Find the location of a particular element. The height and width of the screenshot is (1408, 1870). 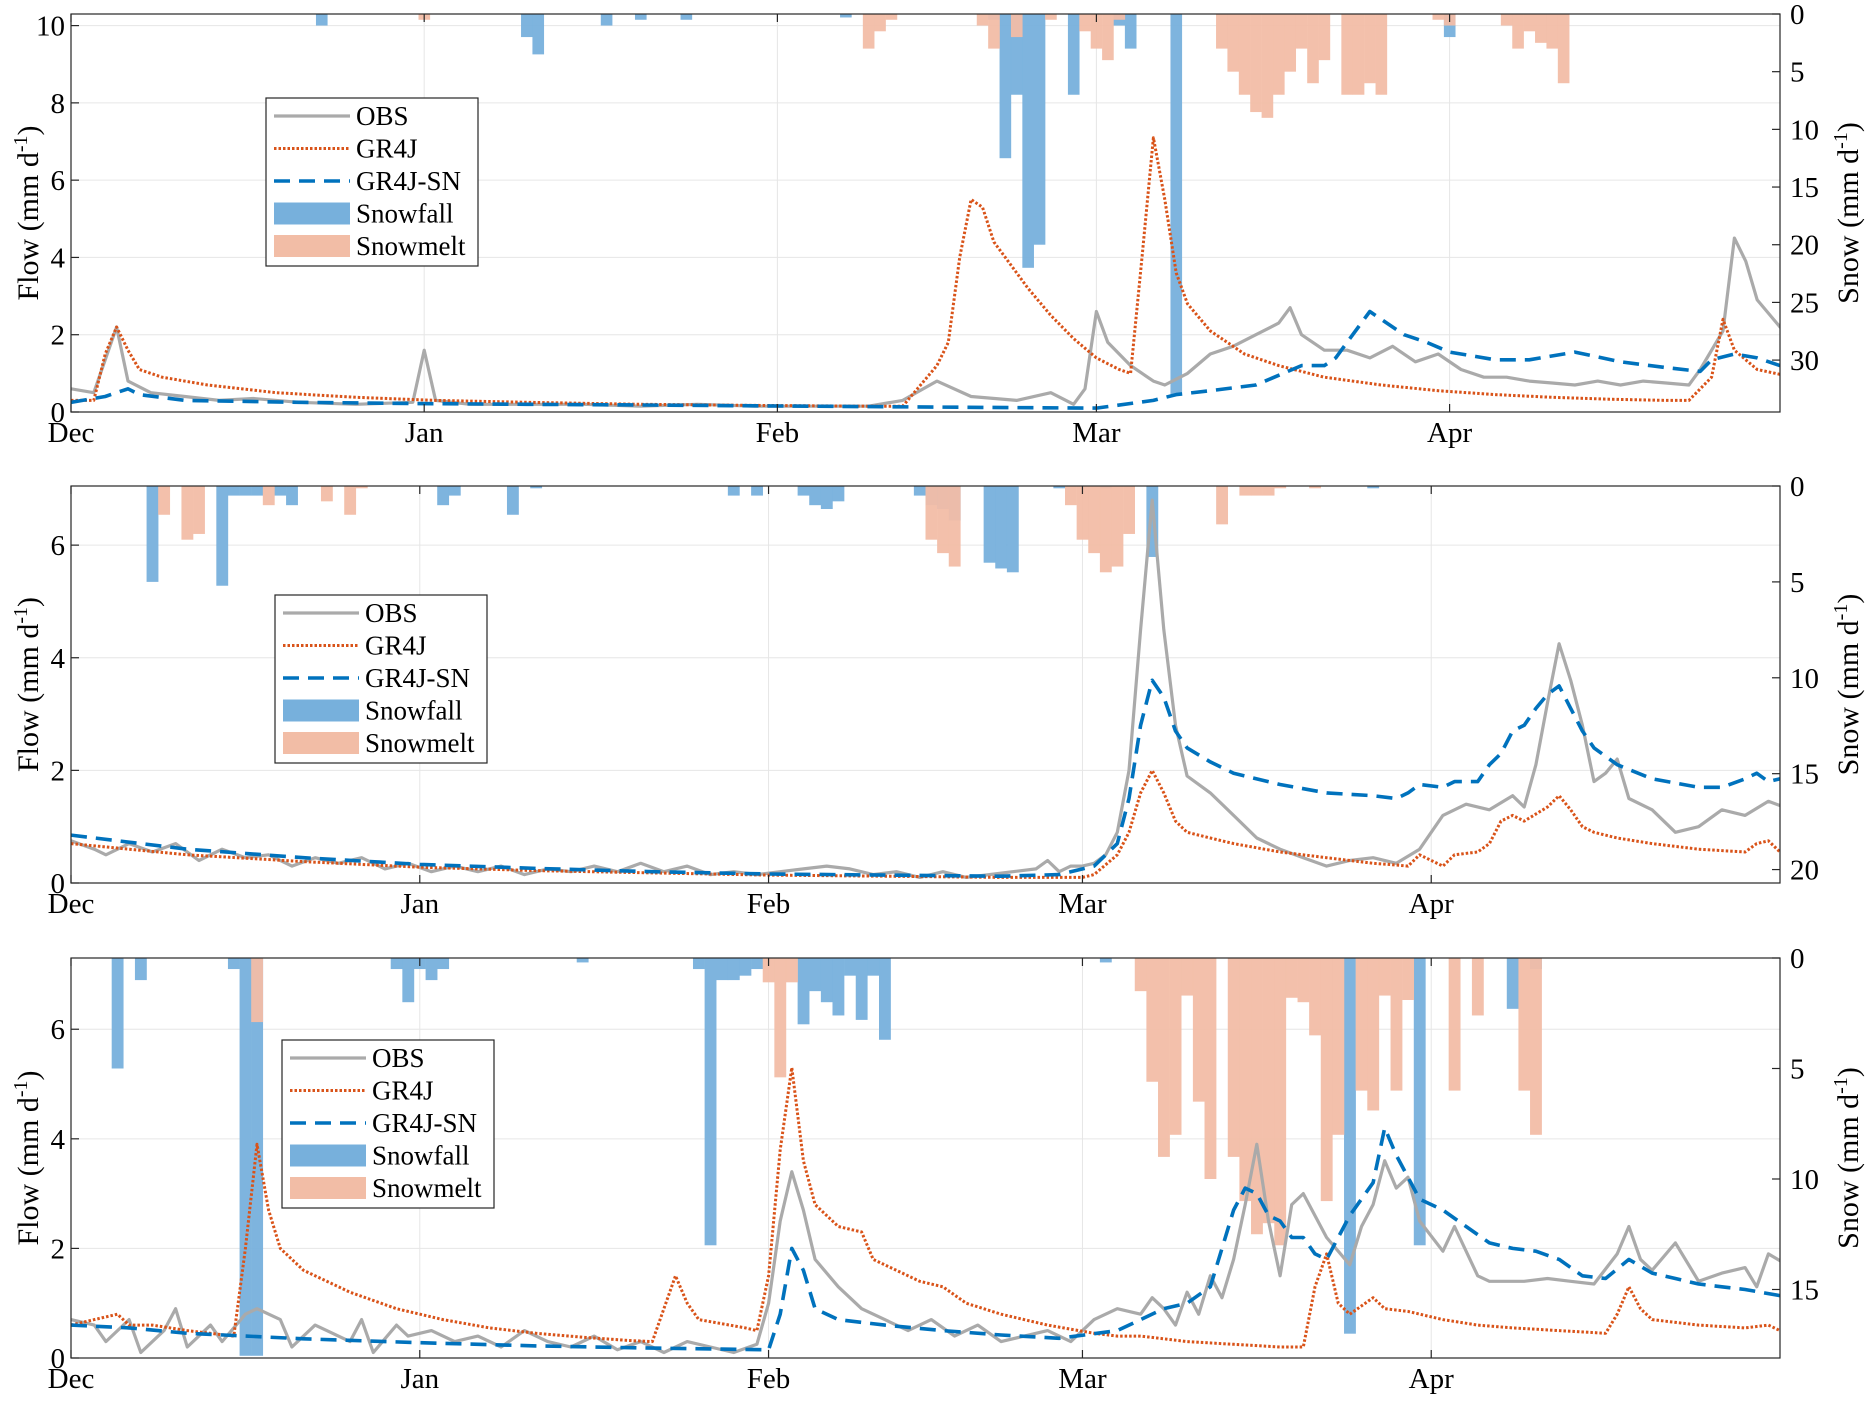

legend-label-obs: OBS is located at coordinates (398, 1058).